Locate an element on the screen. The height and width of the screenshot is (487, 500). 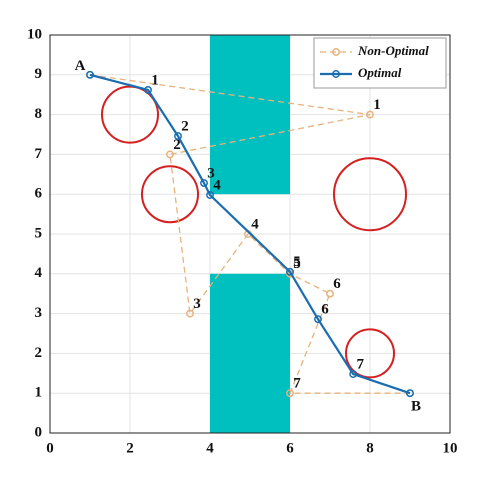
y-tick-label: 9 is located at coordinates (39, 74).